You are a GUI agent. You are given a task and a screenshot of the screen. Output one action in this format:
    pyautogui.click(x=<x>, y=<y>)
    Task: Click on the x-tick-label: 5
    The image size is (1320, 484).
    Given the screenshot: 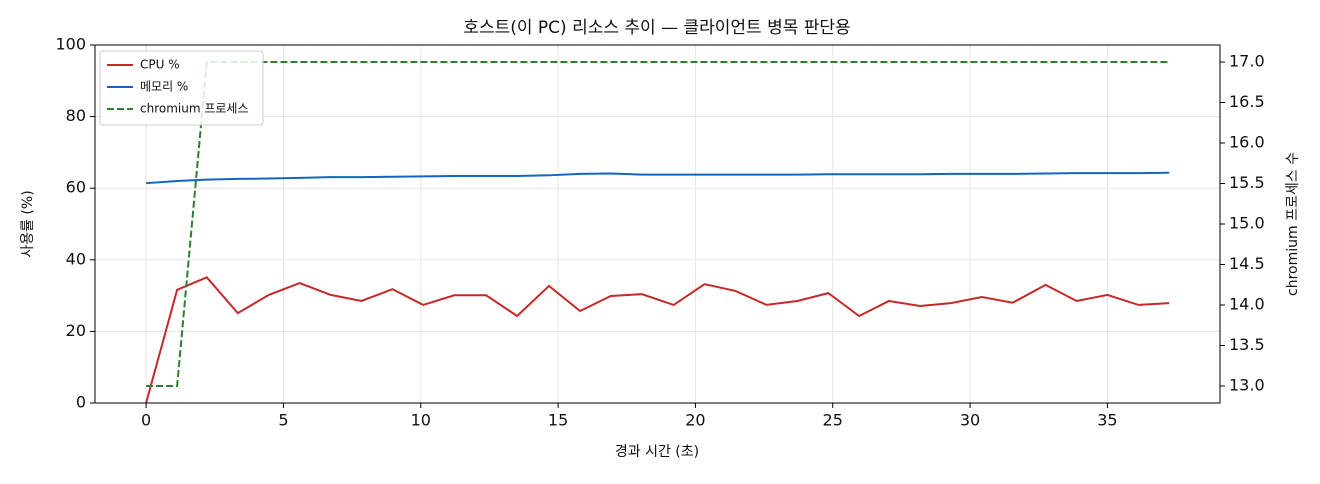 What is the action you would take?
    pyautogui.click(x=283, y=420)
    